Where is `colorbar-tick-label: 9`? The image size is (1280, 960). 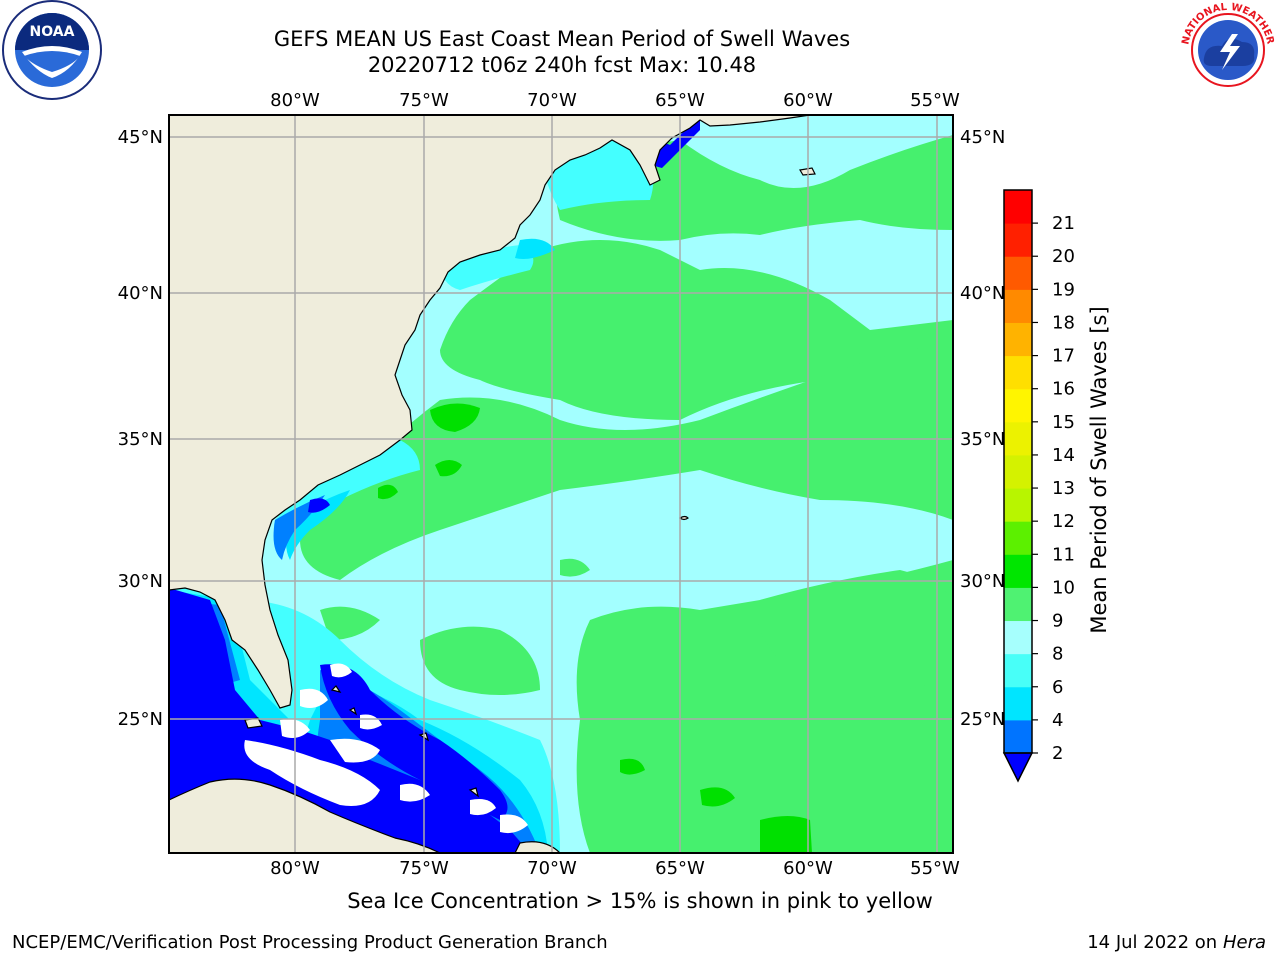
colorbar-tick-label: 9 is located at coordinates (1057, 621).